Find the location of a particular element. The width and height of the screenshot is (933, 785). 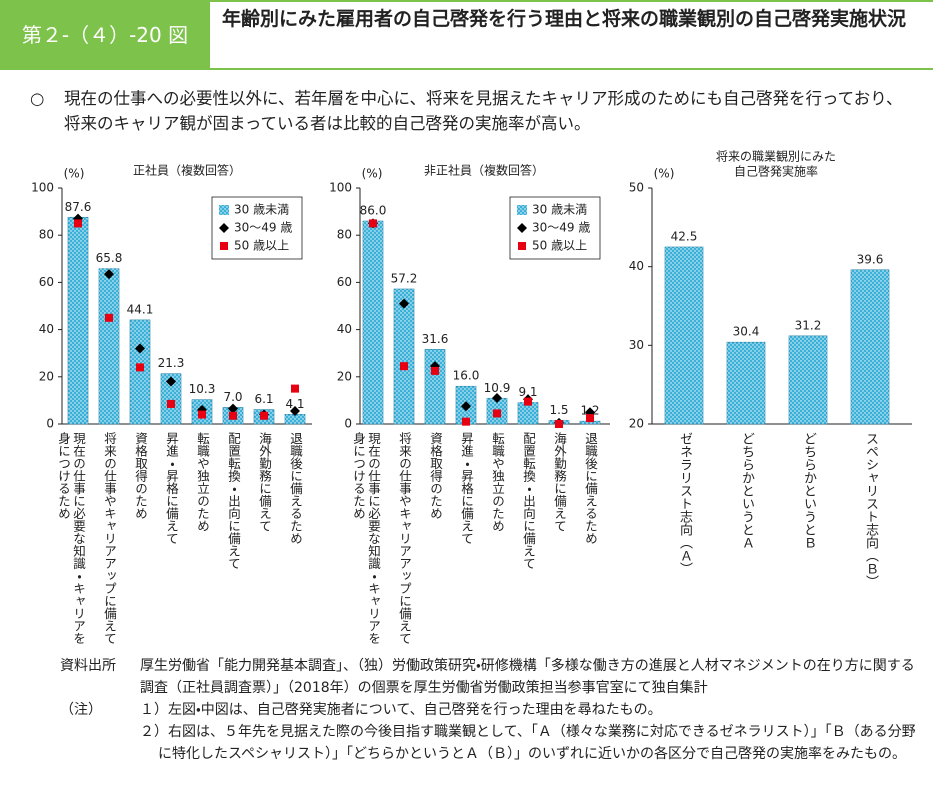

value-label: 21.3 is located at coordinates (171, 363).